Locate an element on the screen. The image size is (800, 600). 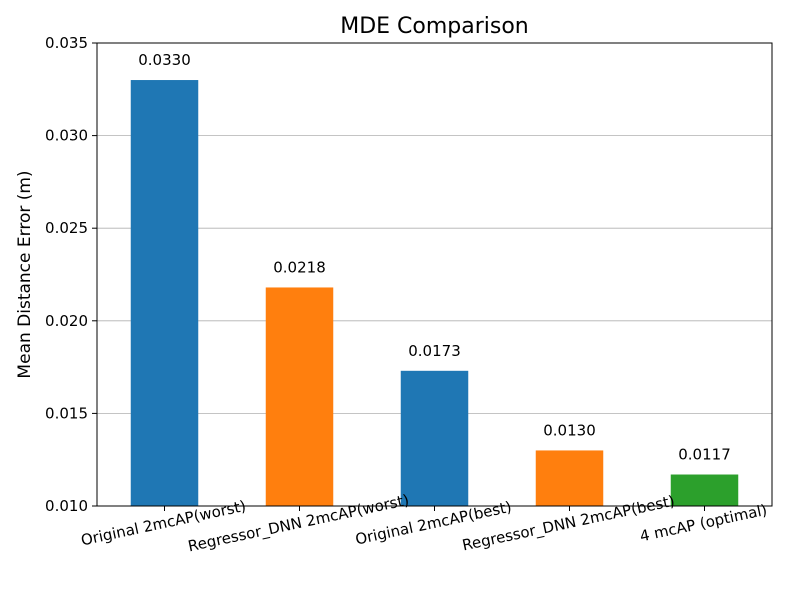
y-tick-label: 0.025 is located at coordinates (66, 228).